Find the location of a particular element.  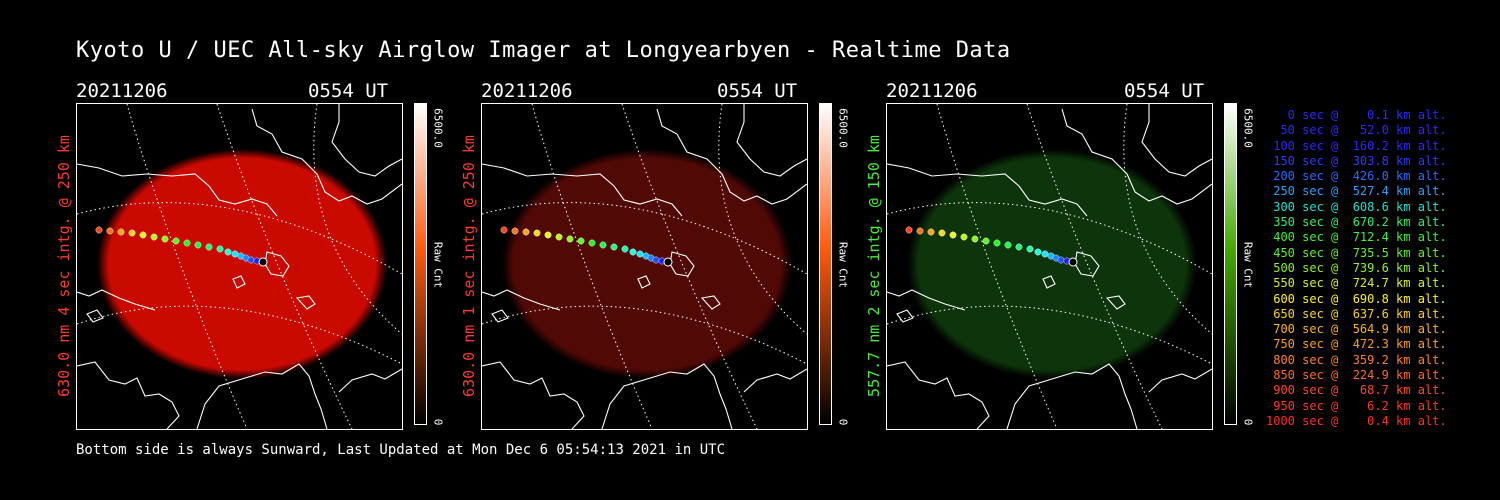

panel-1-colorbar-max: 6500.0 is located at coordinates (438, 128).